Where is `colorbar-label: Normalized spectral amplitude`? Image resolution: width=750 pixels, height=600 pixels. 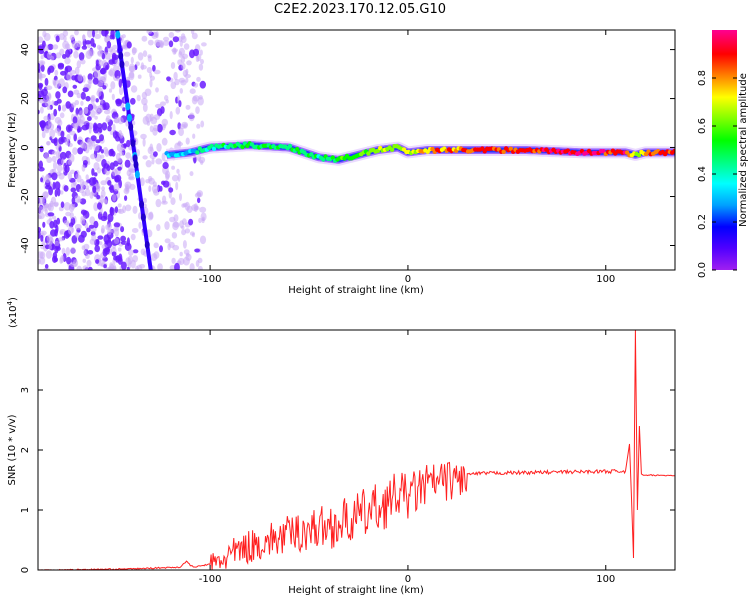
colorbar-label: Normalized spectral amplitude is located at coordinates (743, 150).